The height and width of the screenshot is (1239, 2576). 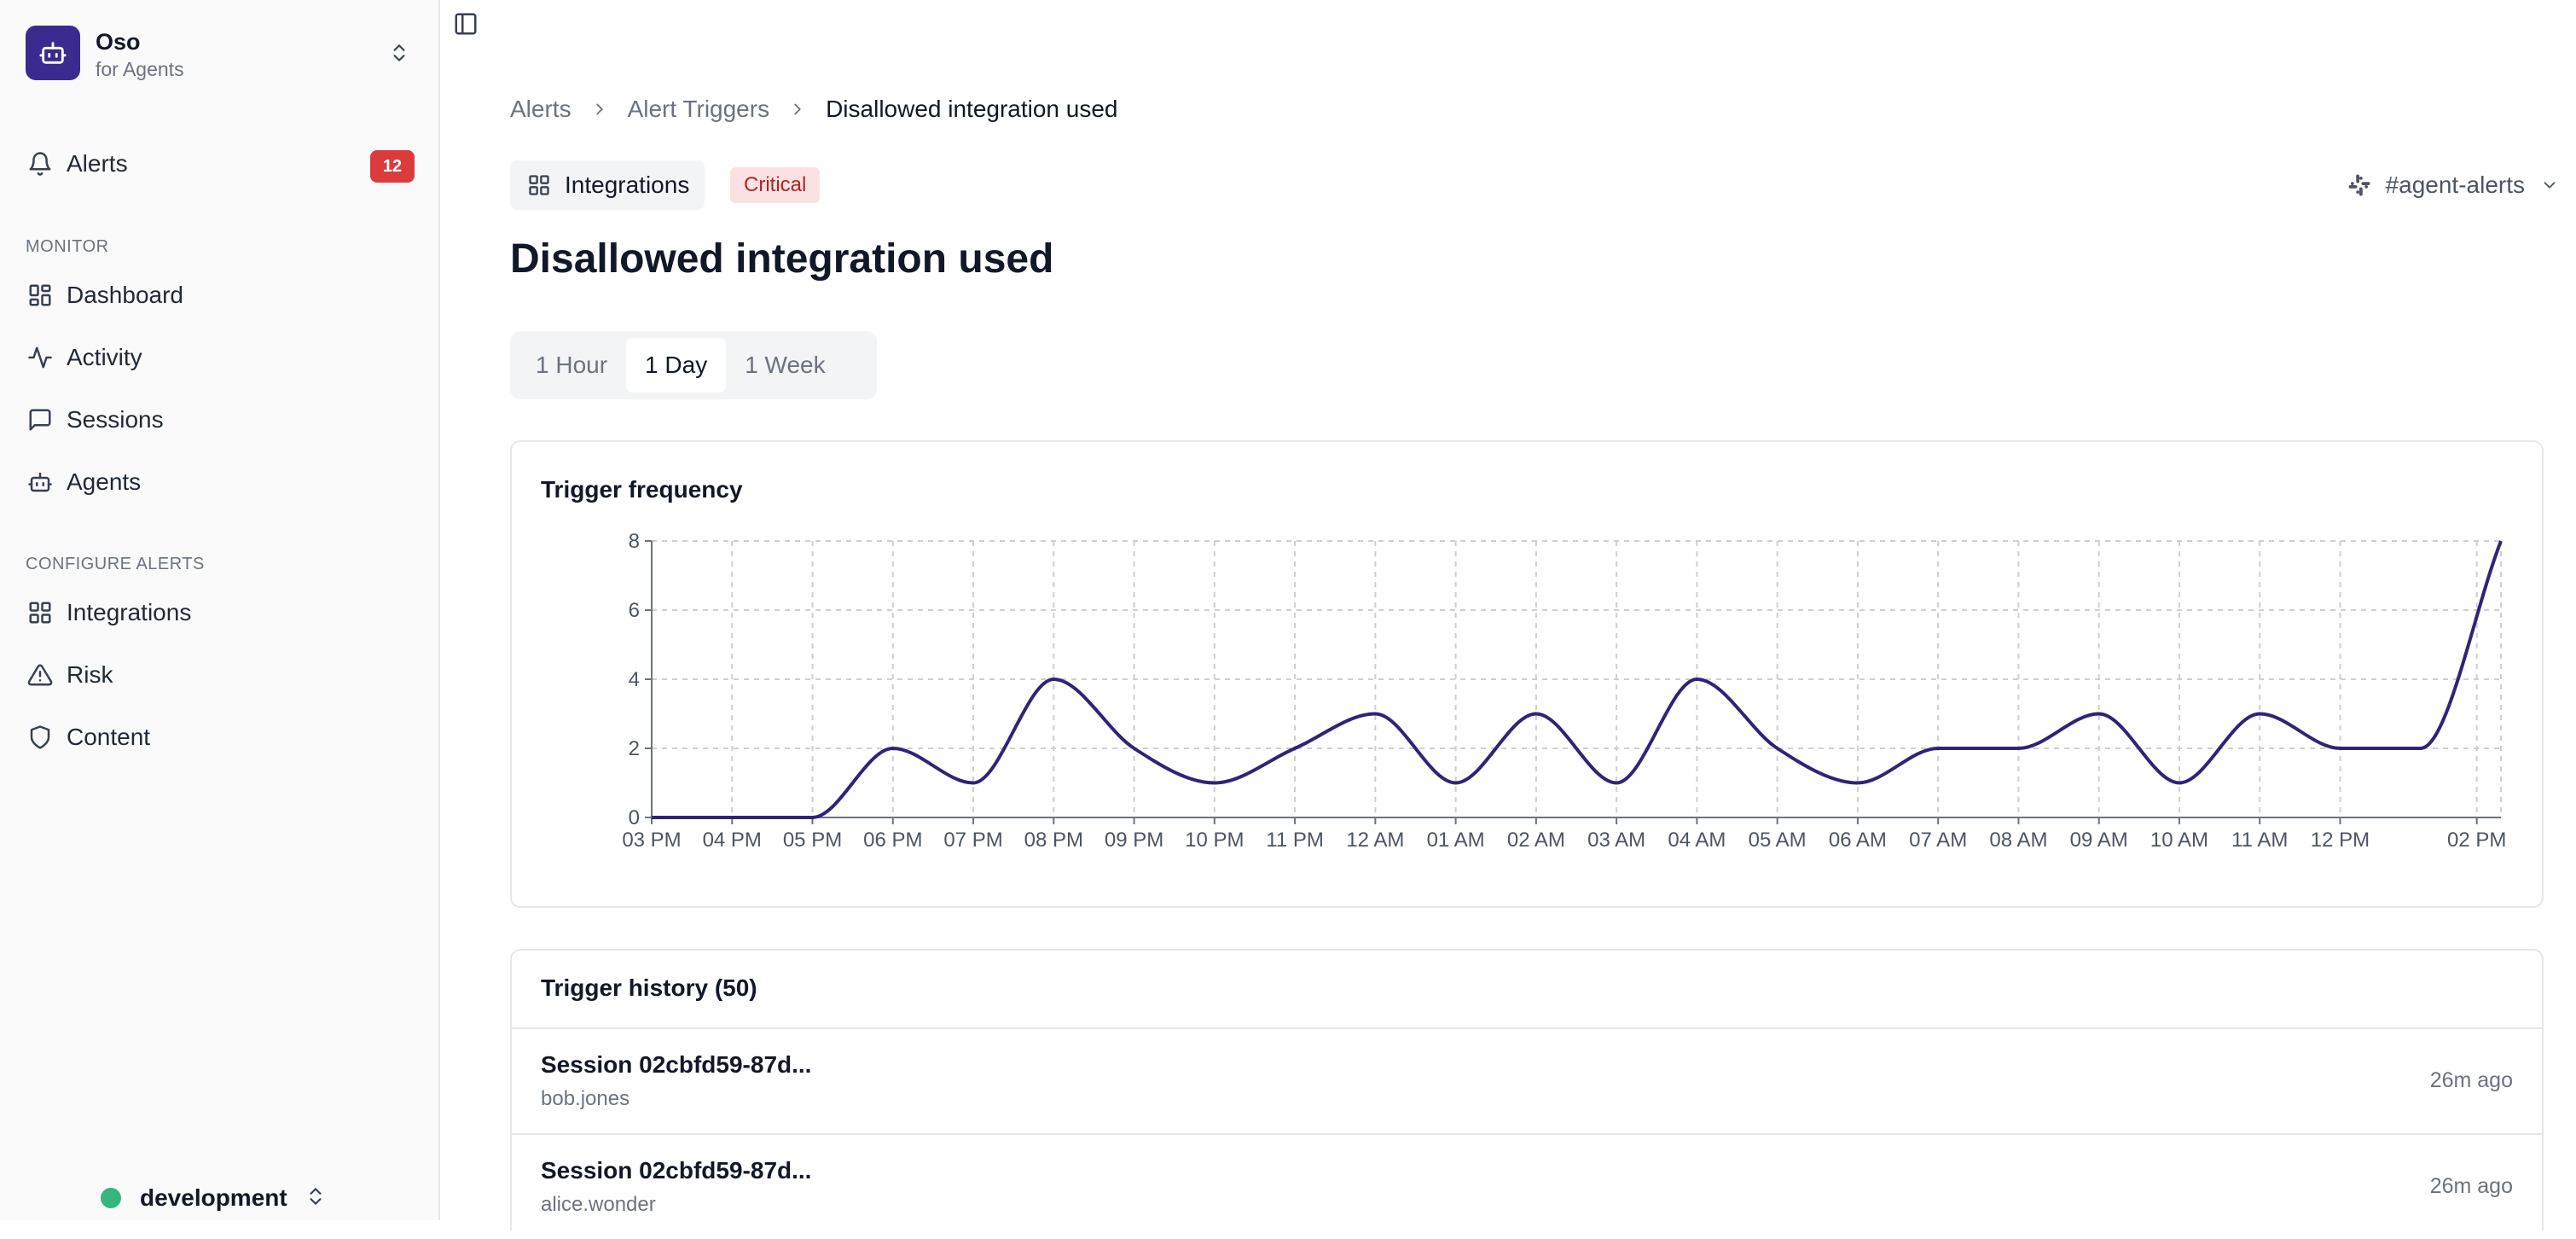 What do you see at coordinates (40, 482) in the screenshot?
I see `bot-icon` at bounding box center [40, 482].